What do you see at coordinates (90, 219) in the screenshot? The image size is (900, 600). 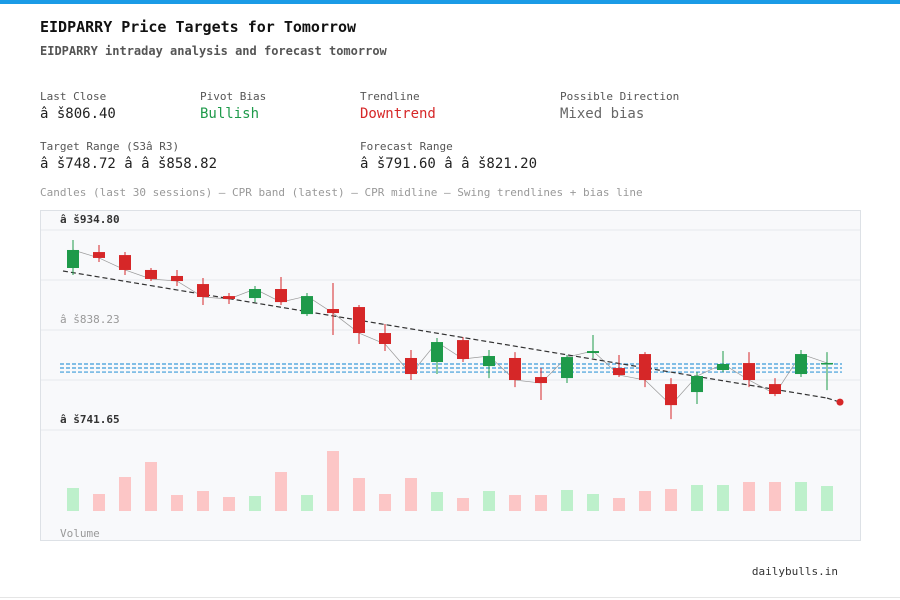 I see `y-tick-label: â š934.80` at bounding box center [90, 219].